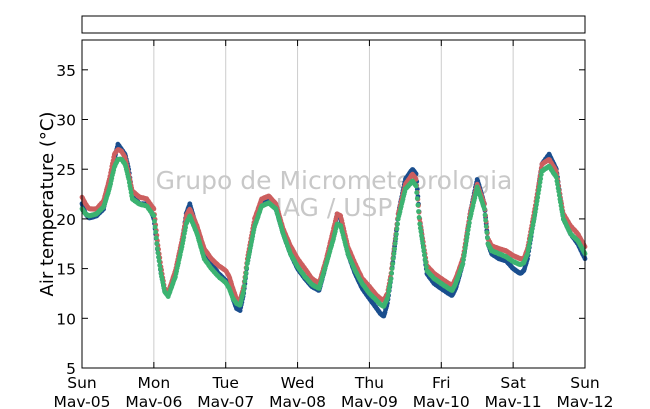 The width and height of the screenshot is (650, 409). What do you see at coordinates (297, 401) in the screenshot?
I see `x-tick-label-date: Mav-08` at bounding box center [297, 401].